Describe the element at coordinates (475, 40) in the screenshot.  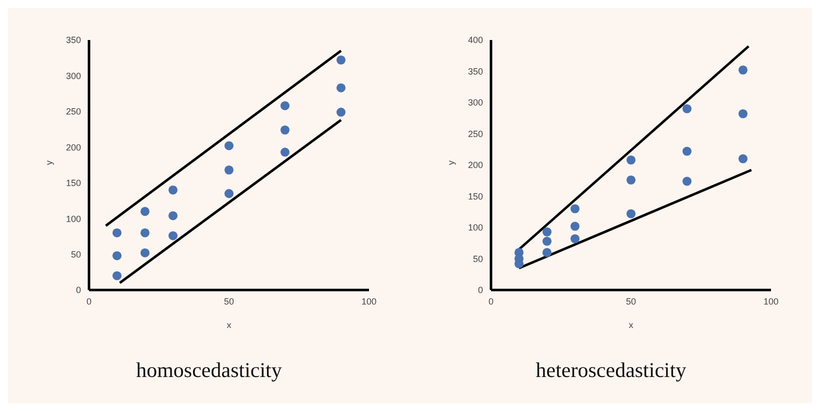
I see `y-tick-label: 400` at that location.